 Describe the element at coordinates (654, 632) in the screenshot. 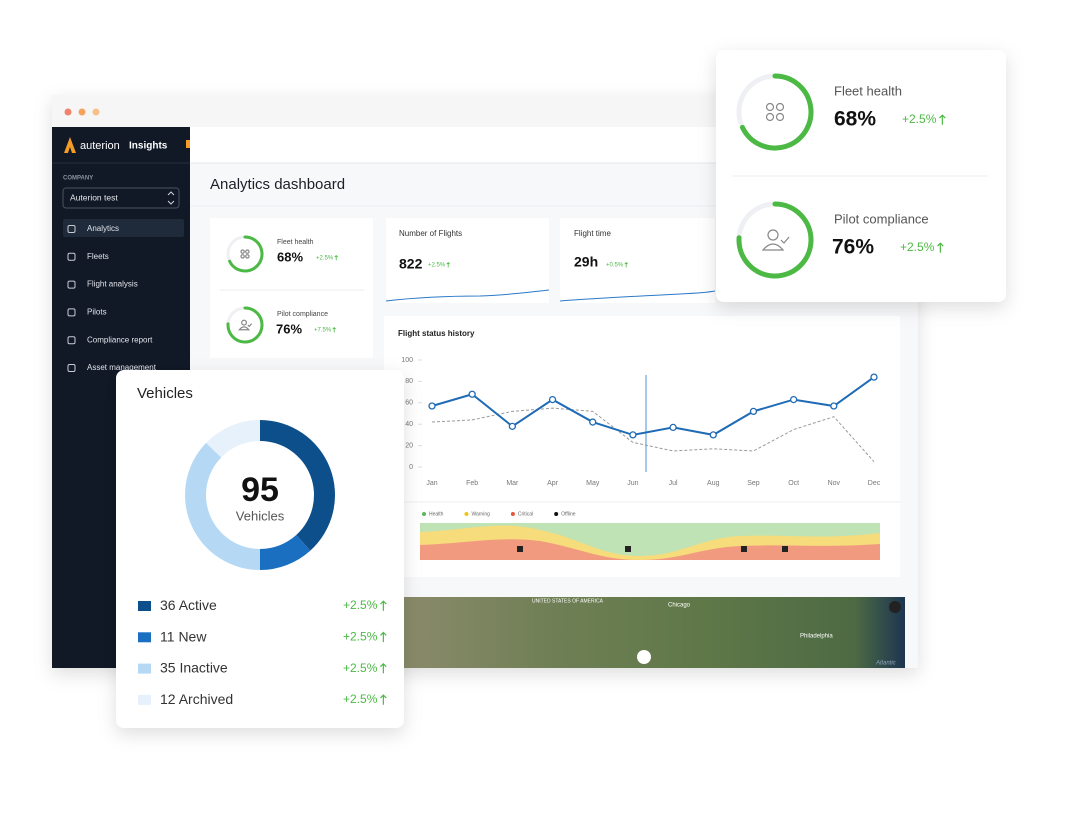

I see `map` at that location.